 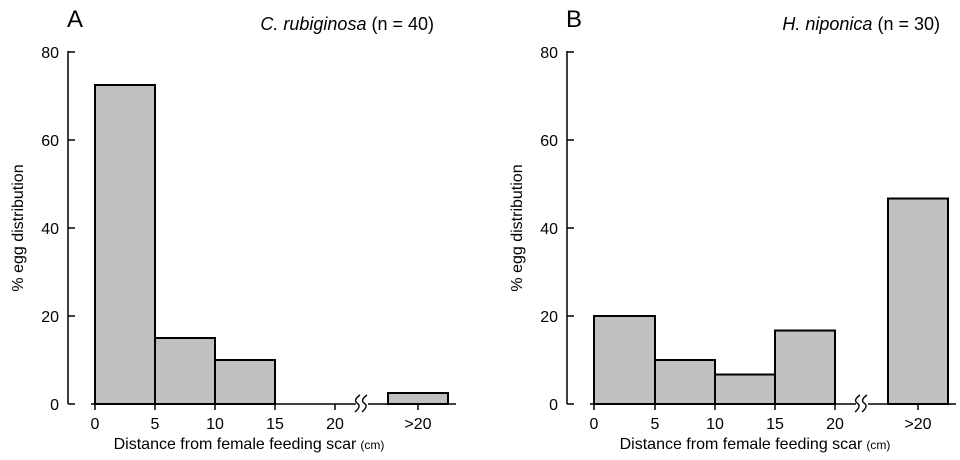 I want to click on panel-title: H. niponica (n = 30), so click(x=861, y=24).